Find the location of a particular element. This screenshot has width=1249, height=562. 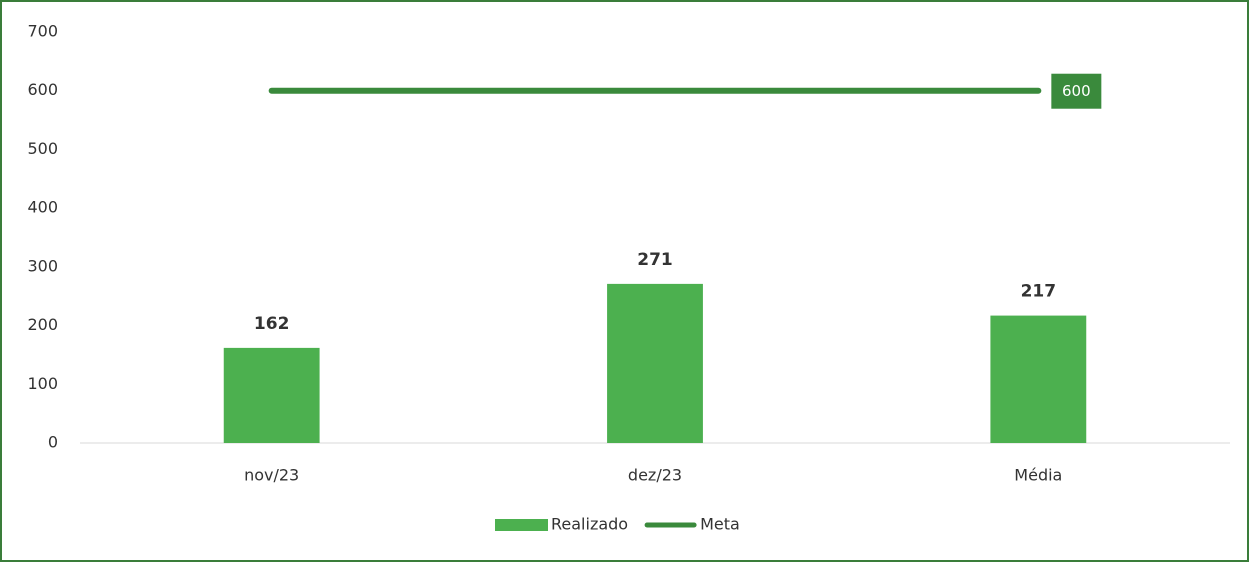

data-label: 271 is located at coordinates (655, 260).